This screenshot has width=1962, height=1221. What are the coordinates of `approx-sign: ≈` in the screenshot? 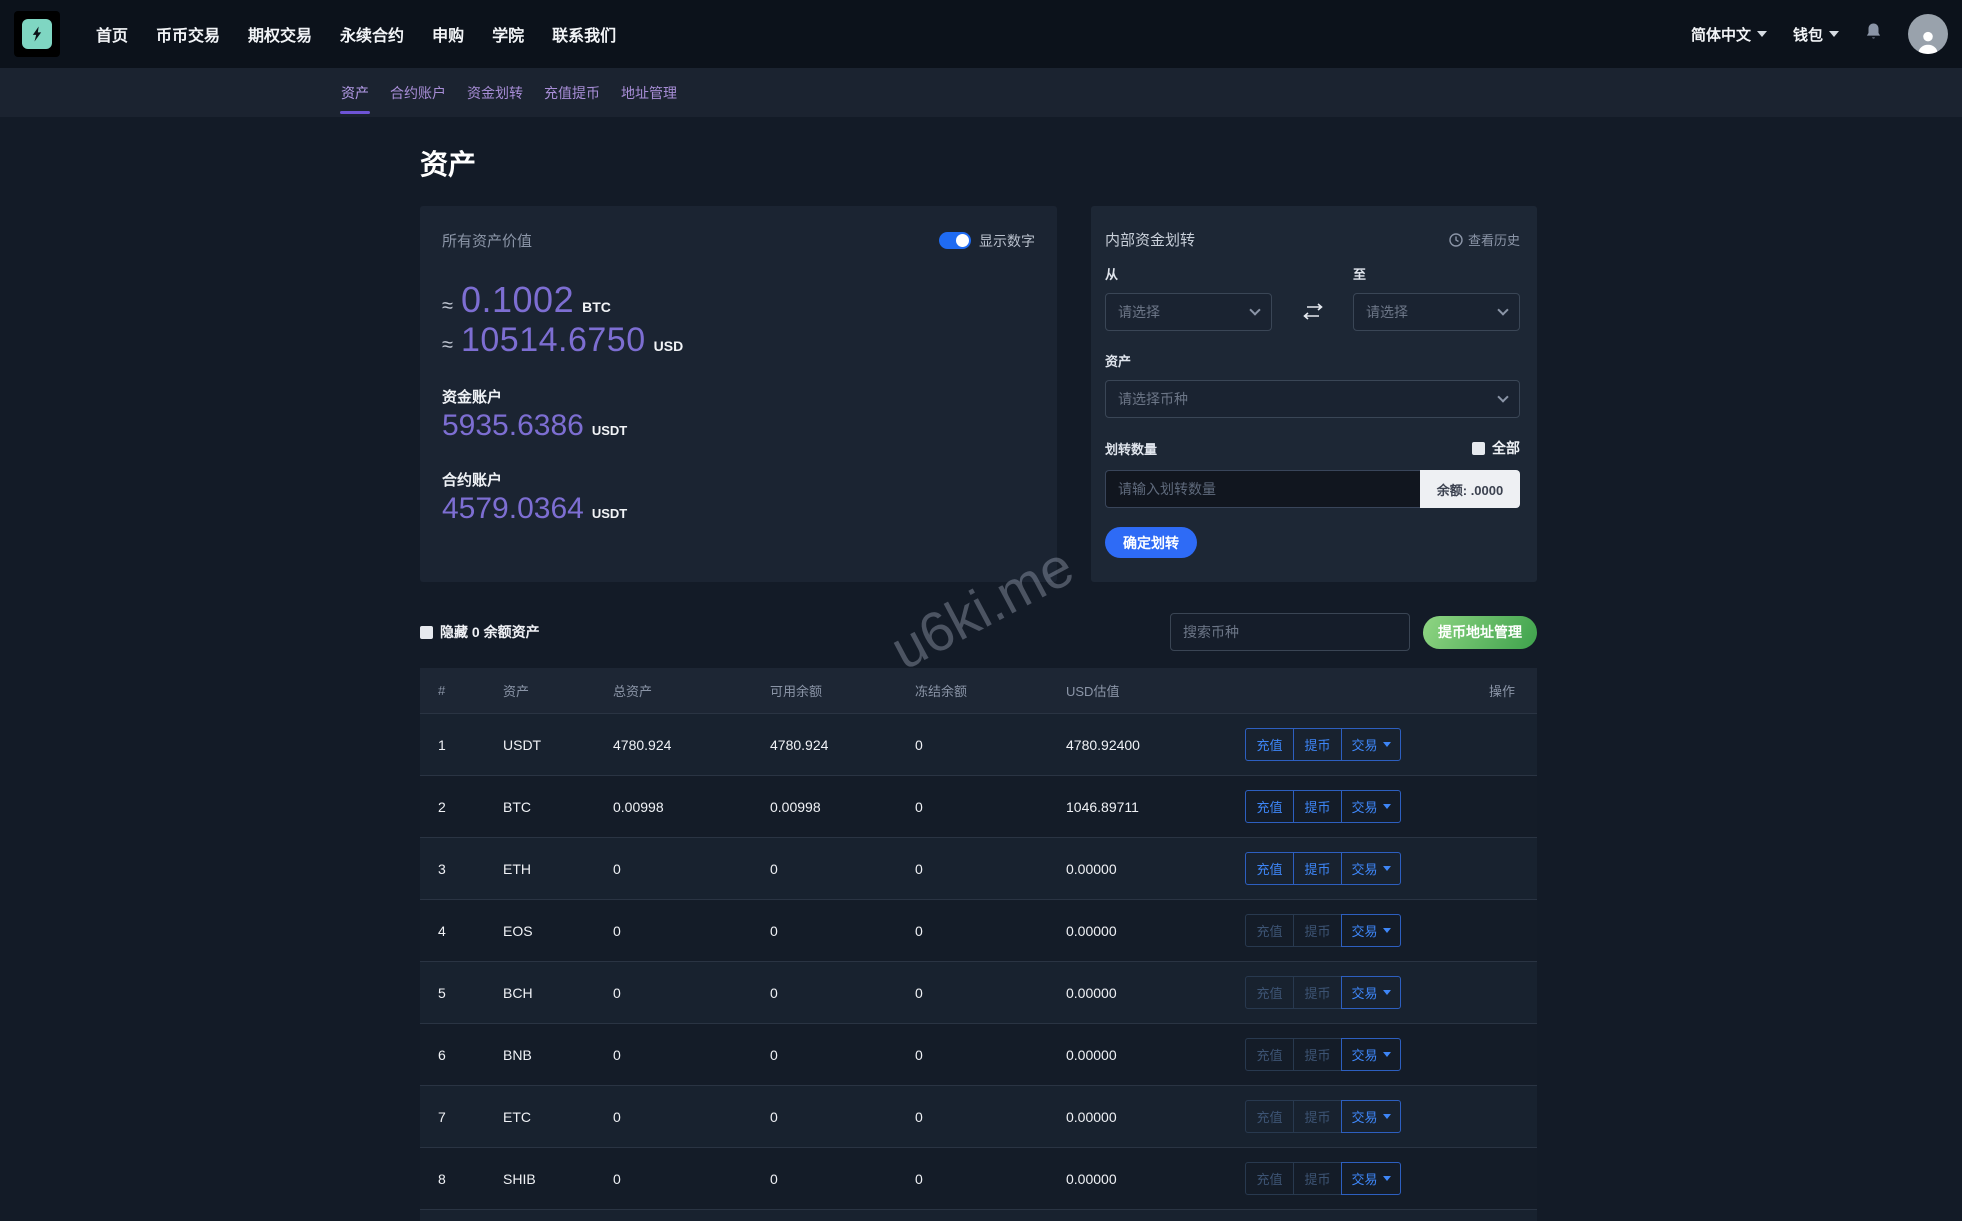 It's located at (447, 306).